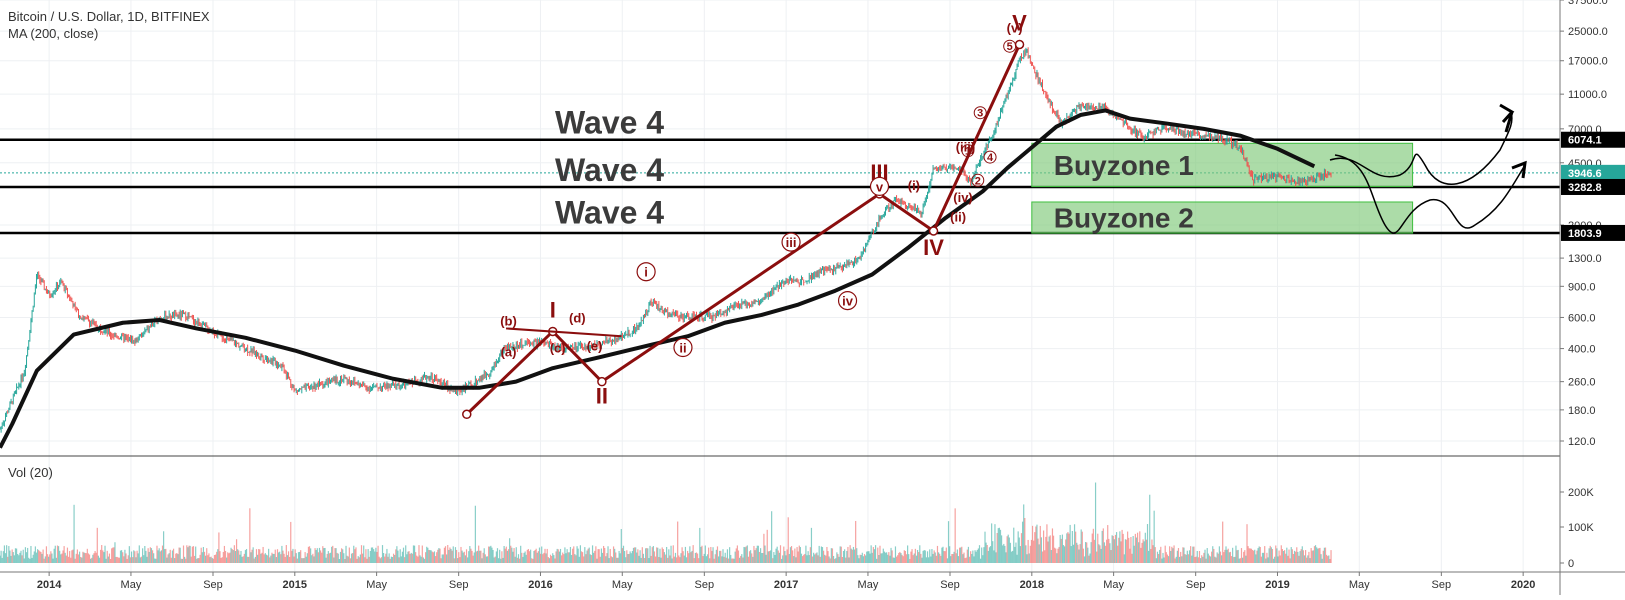  Describe the element at coordinates (1571, 564) in the screenshot. I see `vol-tick-label: 0` at that location.